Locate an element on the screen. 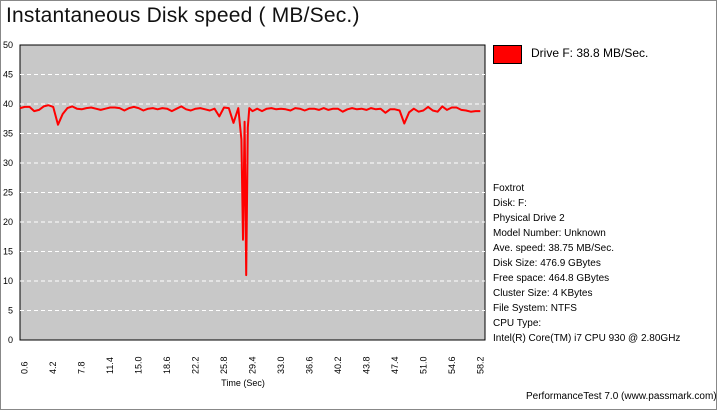  x-tick-label: 25.8 is located at coordinates (224, 365).